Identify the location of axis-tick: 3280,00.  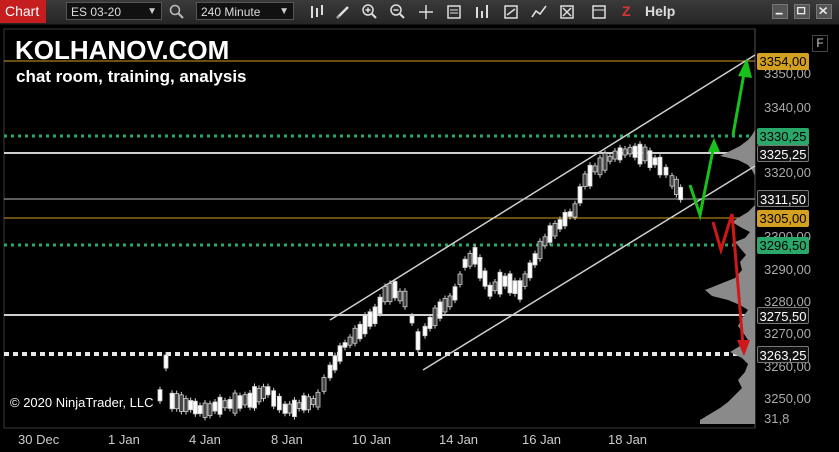
(787, 301).